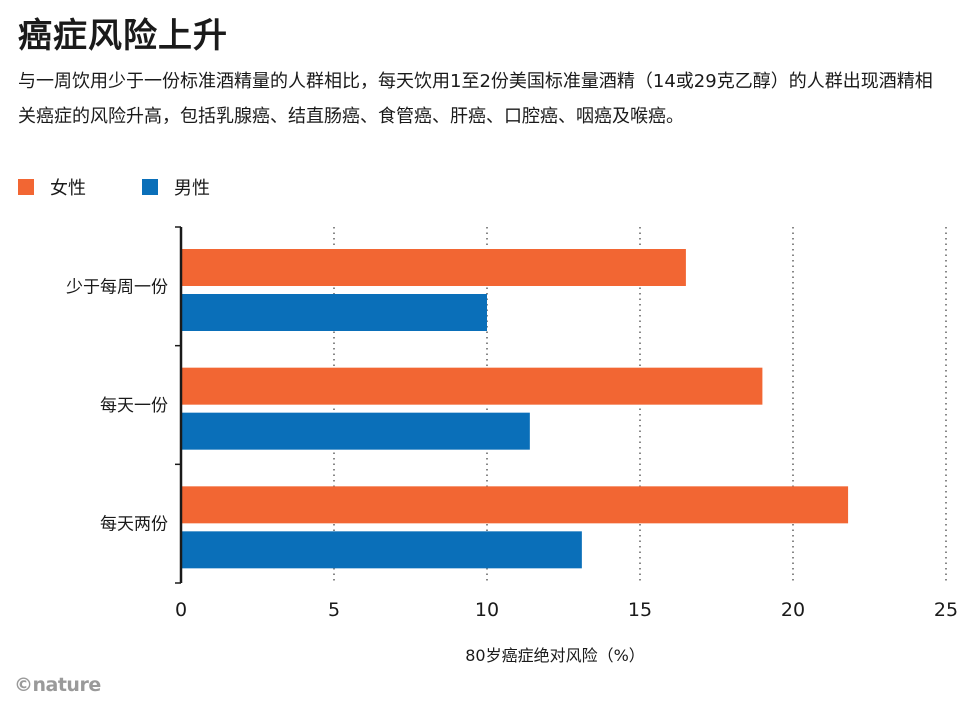 This screenshot has width=960, height=708. I want to click on x-tick-label-10: 10, so click(487, 610).